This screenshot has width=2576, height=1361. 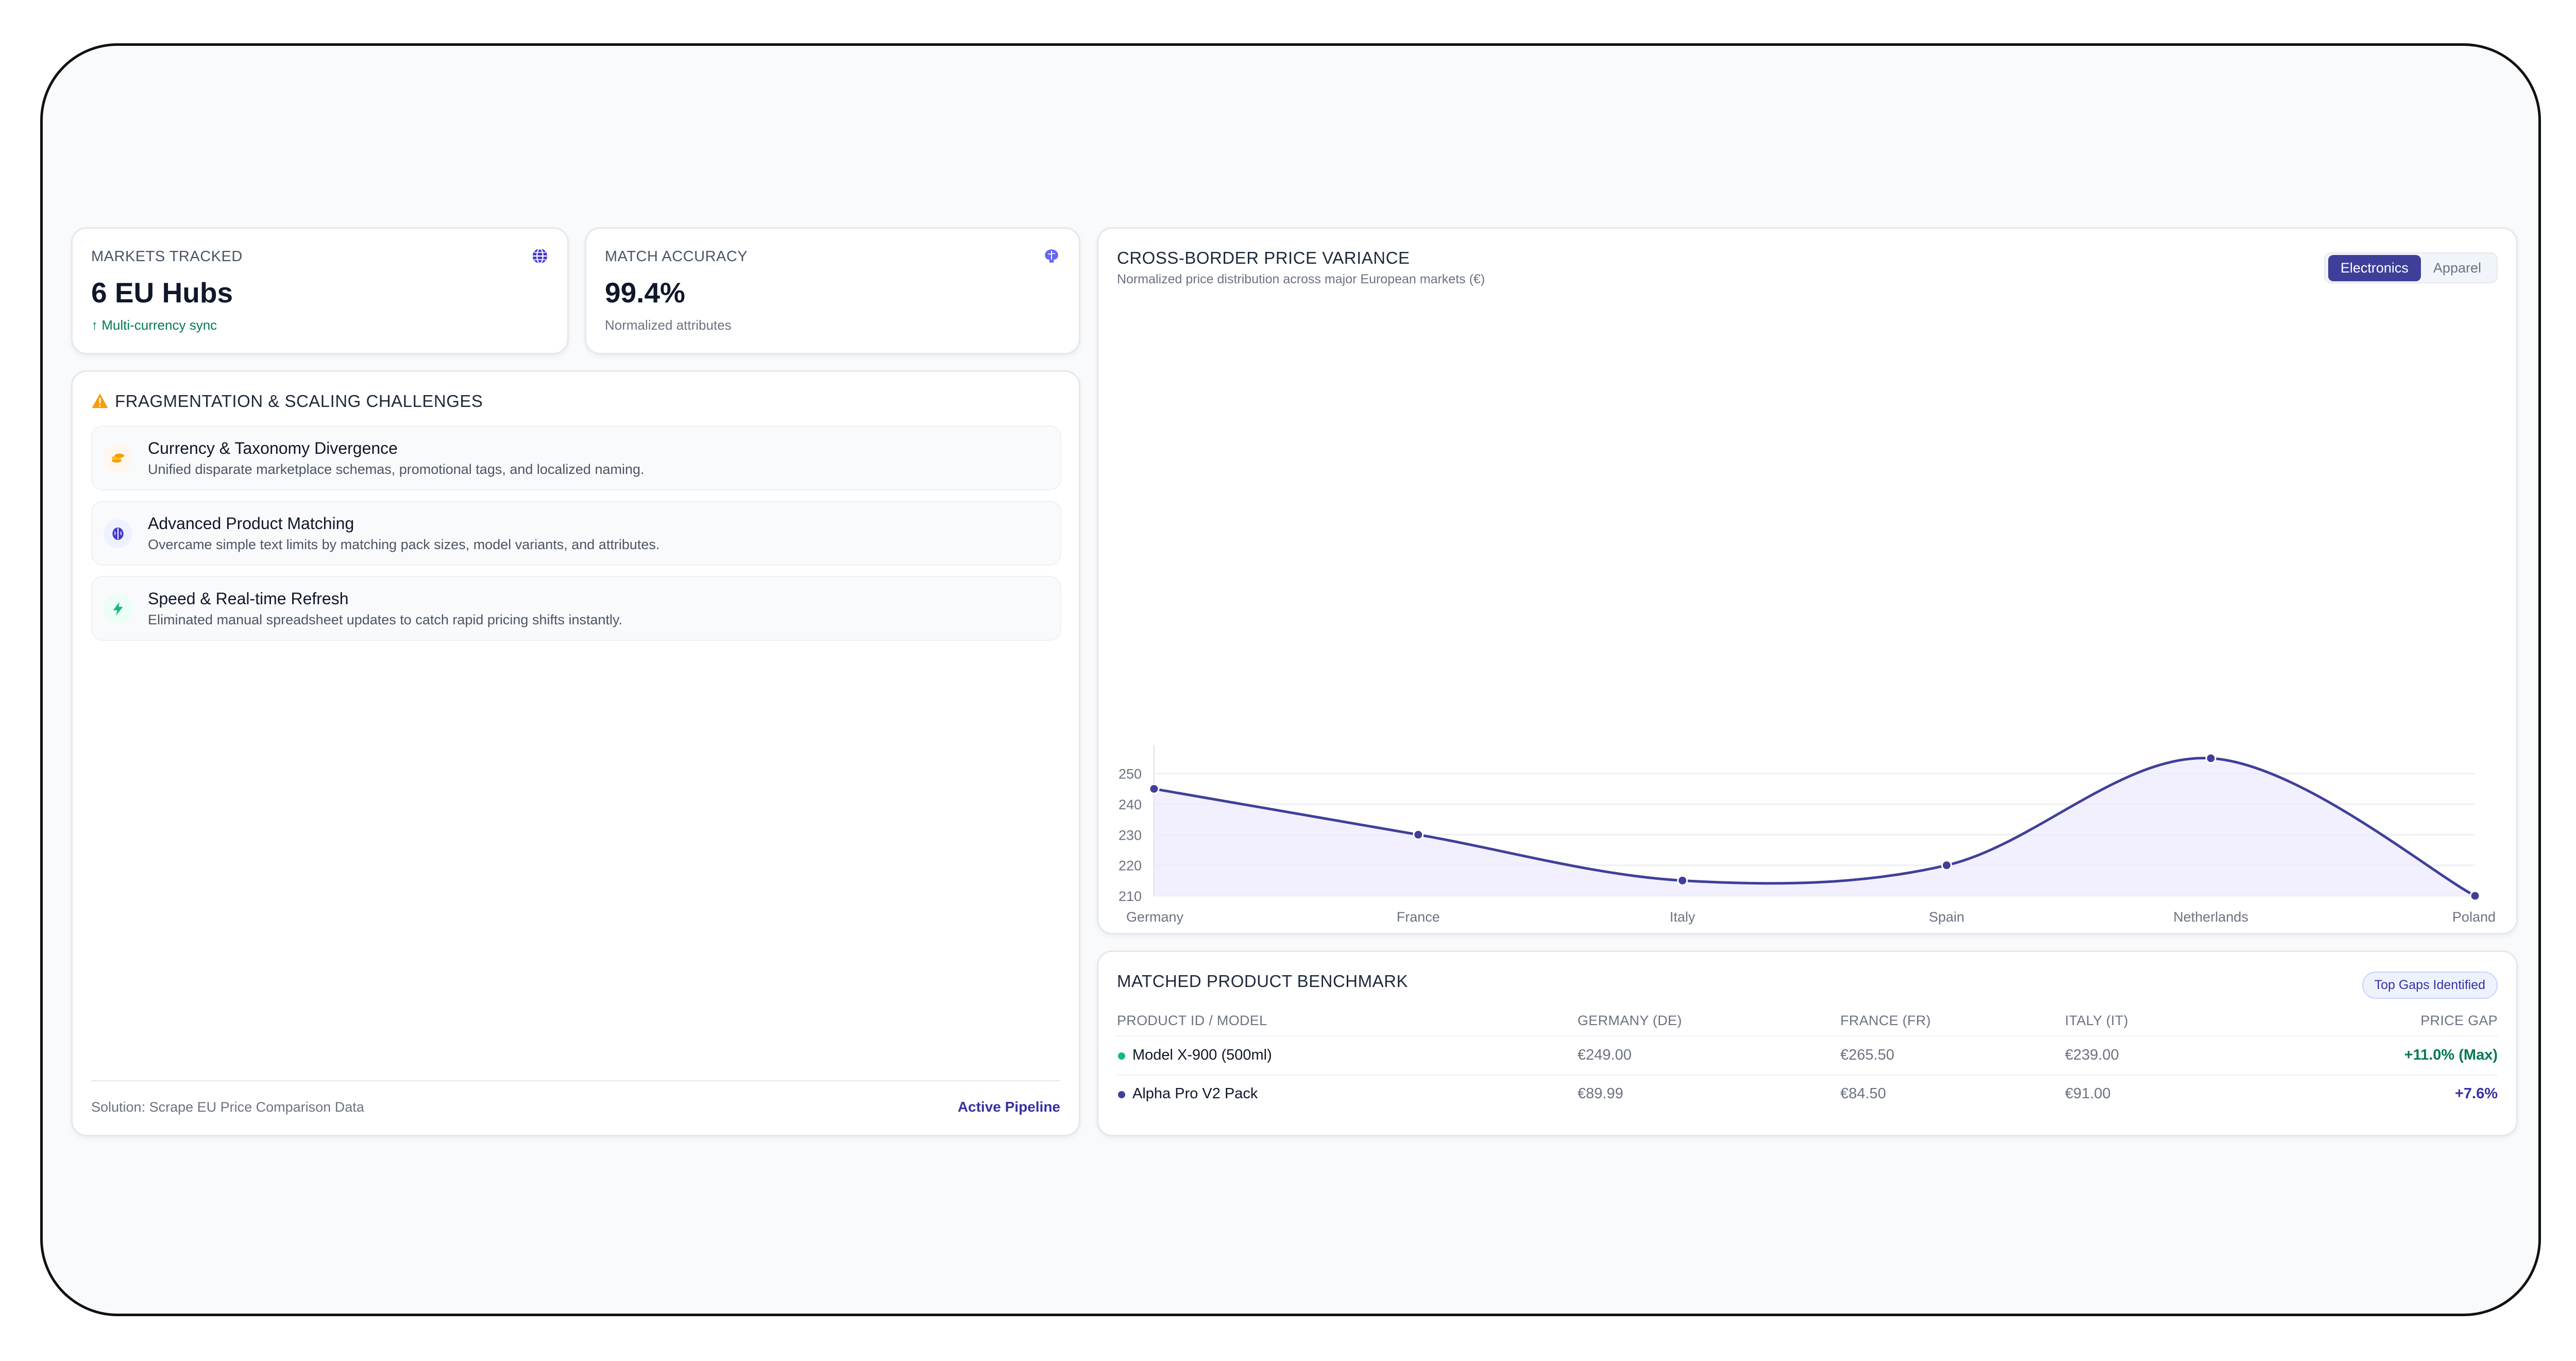 What do you see at coordinates (1807, 1035) in the screenshot?
I see `header-divider` at bounding box center [1807, 1035].